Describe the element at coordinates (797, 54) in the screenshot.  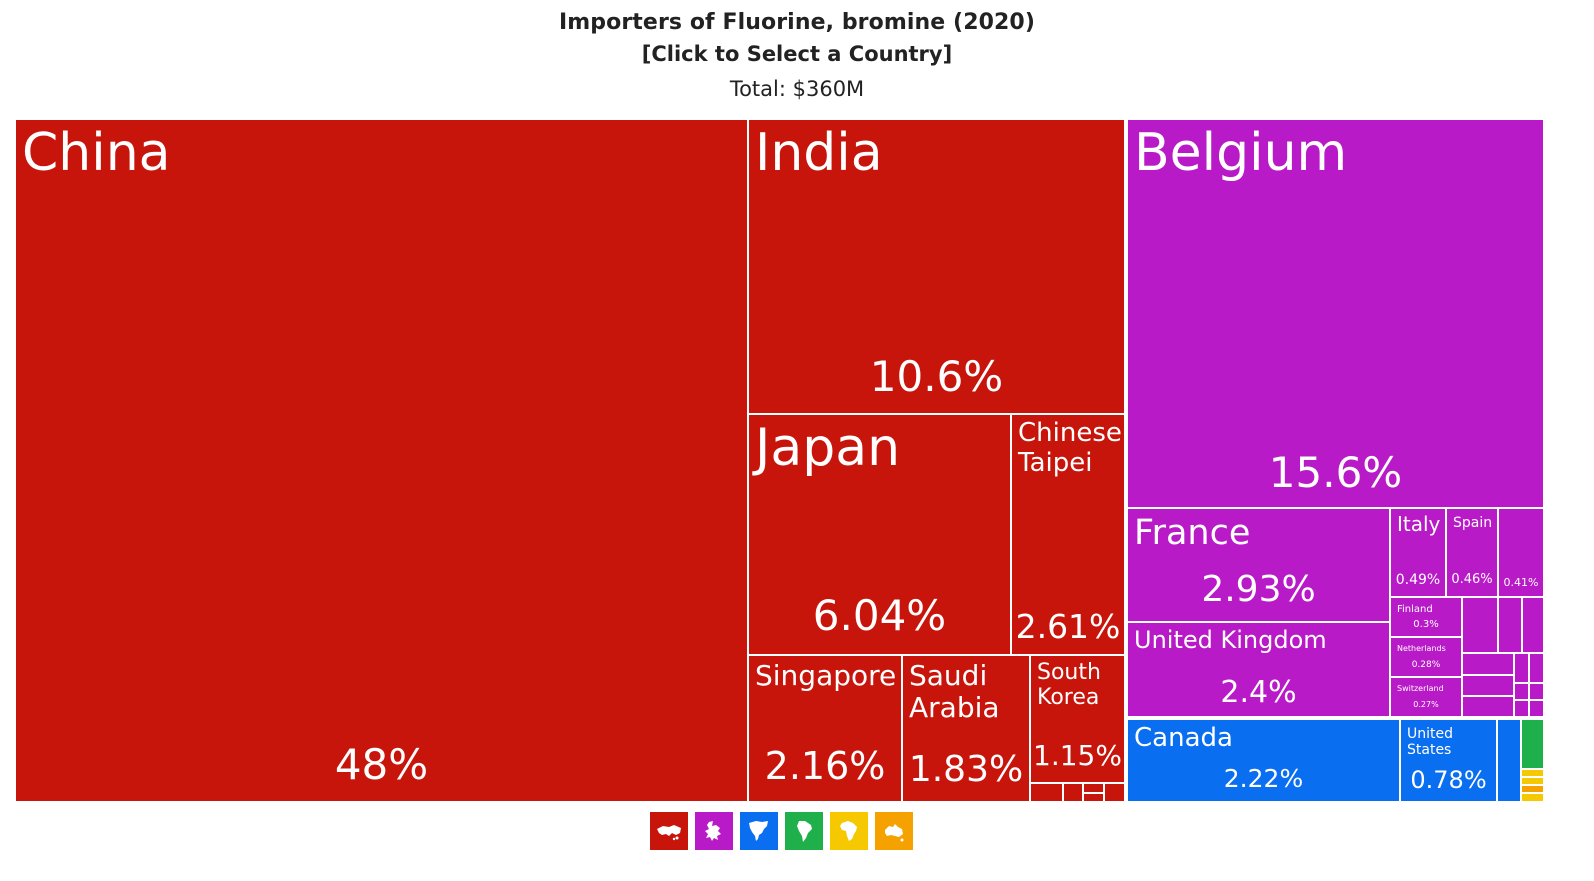
I see `select-country-prompt: [Click to Select a Country]` at that location.